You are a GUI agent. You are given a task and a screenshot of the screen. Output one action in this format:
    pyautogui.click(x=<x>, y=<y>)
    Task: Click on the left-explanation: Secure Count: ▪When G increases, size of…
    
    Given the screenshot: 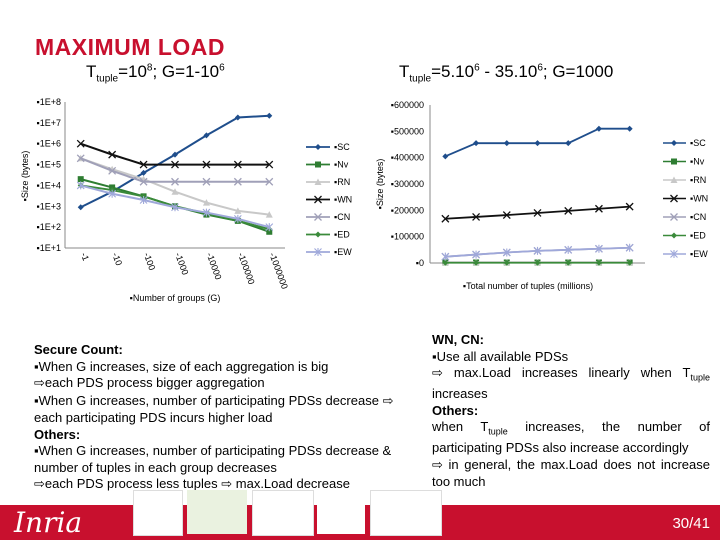 What is the action you would take?
    pyautogui.click(x=214, y=417)
    